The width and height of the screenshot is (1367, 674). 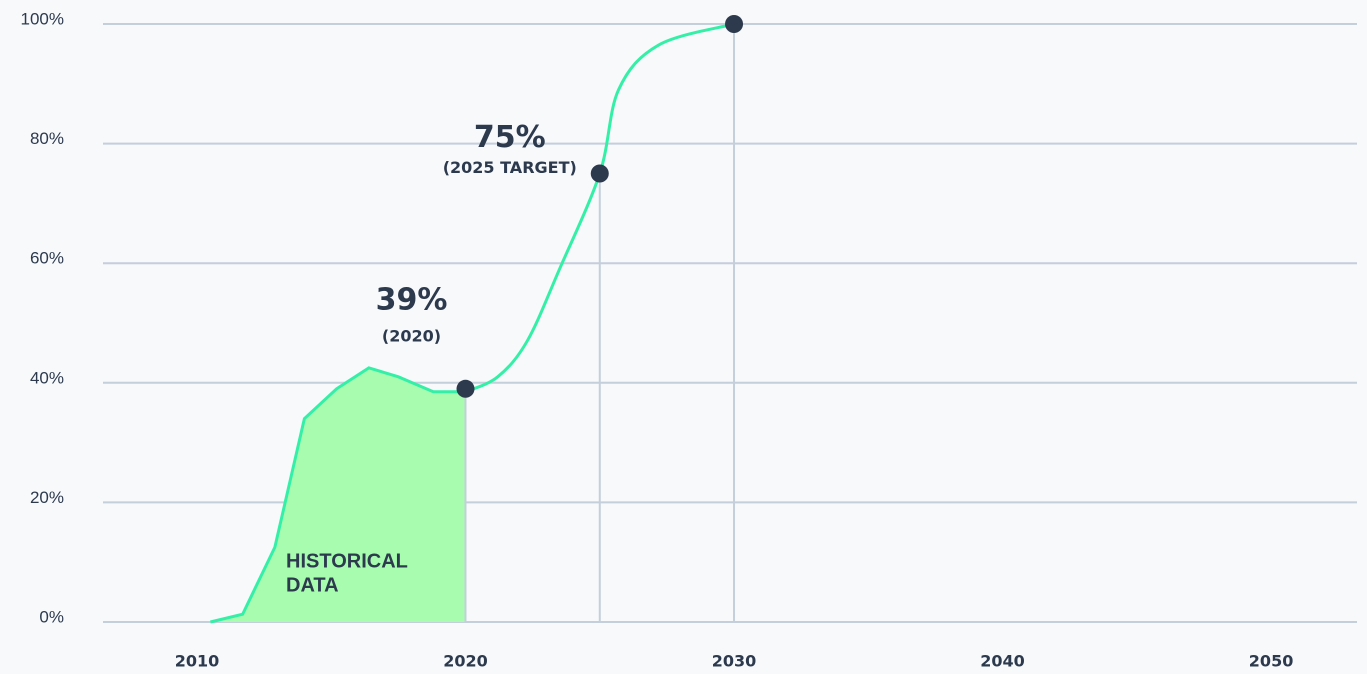 What do you see at coordinates (42, 18) in the screenshot?
I see `y-tick-label: 100%` at bounding box center [42, 18].